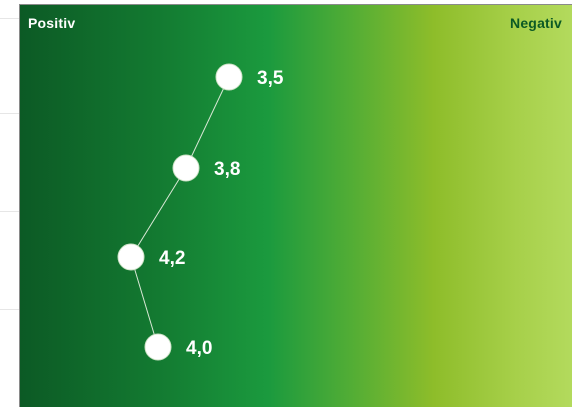  Describe the element at coordinates (536, 23) in the screenshot. I see `scale-label-negative: Negativ` at that location.